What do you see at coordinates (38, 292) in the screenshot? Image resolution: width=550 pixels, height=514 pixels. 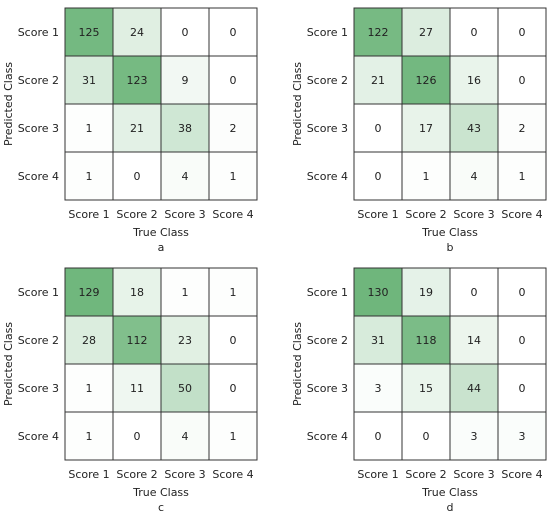 I see `y-tick-label: Score 1` at bounding box center [38, 292].